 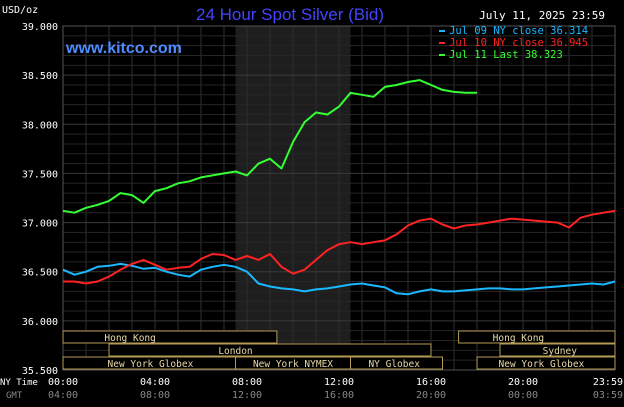 What do you see at coordinates (40, 76) in the screenshot?
I see `y-tick-label: 38.500` at bounding box center [40, 76].